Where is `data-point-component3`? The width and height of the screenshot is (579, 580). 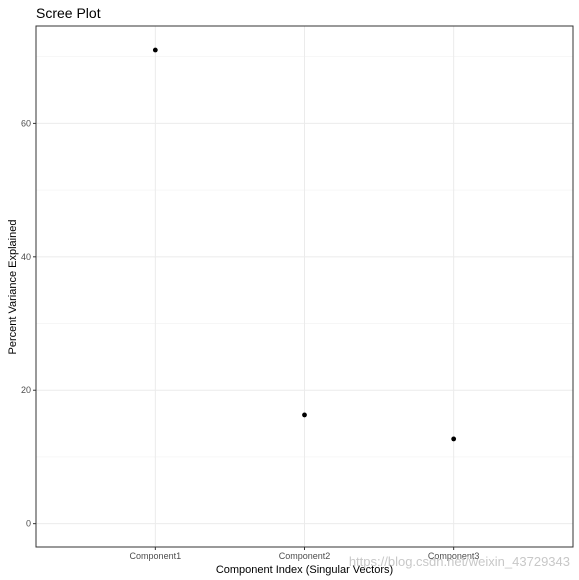
data-point-component3 is located at coordinates (454, 439).